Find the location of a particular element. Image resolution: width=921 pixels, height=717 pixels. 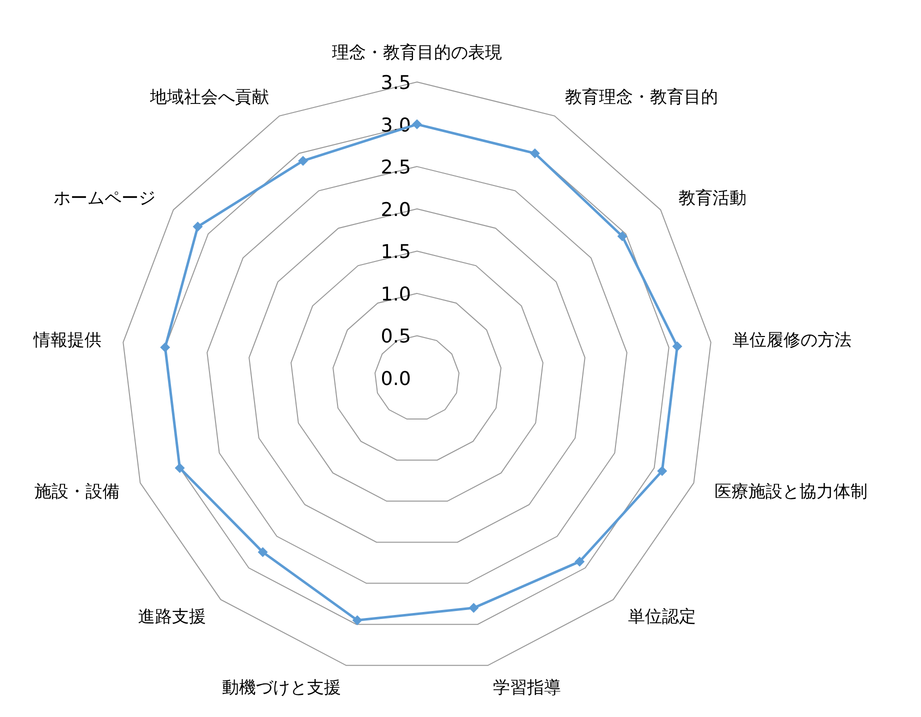

y-tick-label: 0.0 is located at coordinates (395, 379).